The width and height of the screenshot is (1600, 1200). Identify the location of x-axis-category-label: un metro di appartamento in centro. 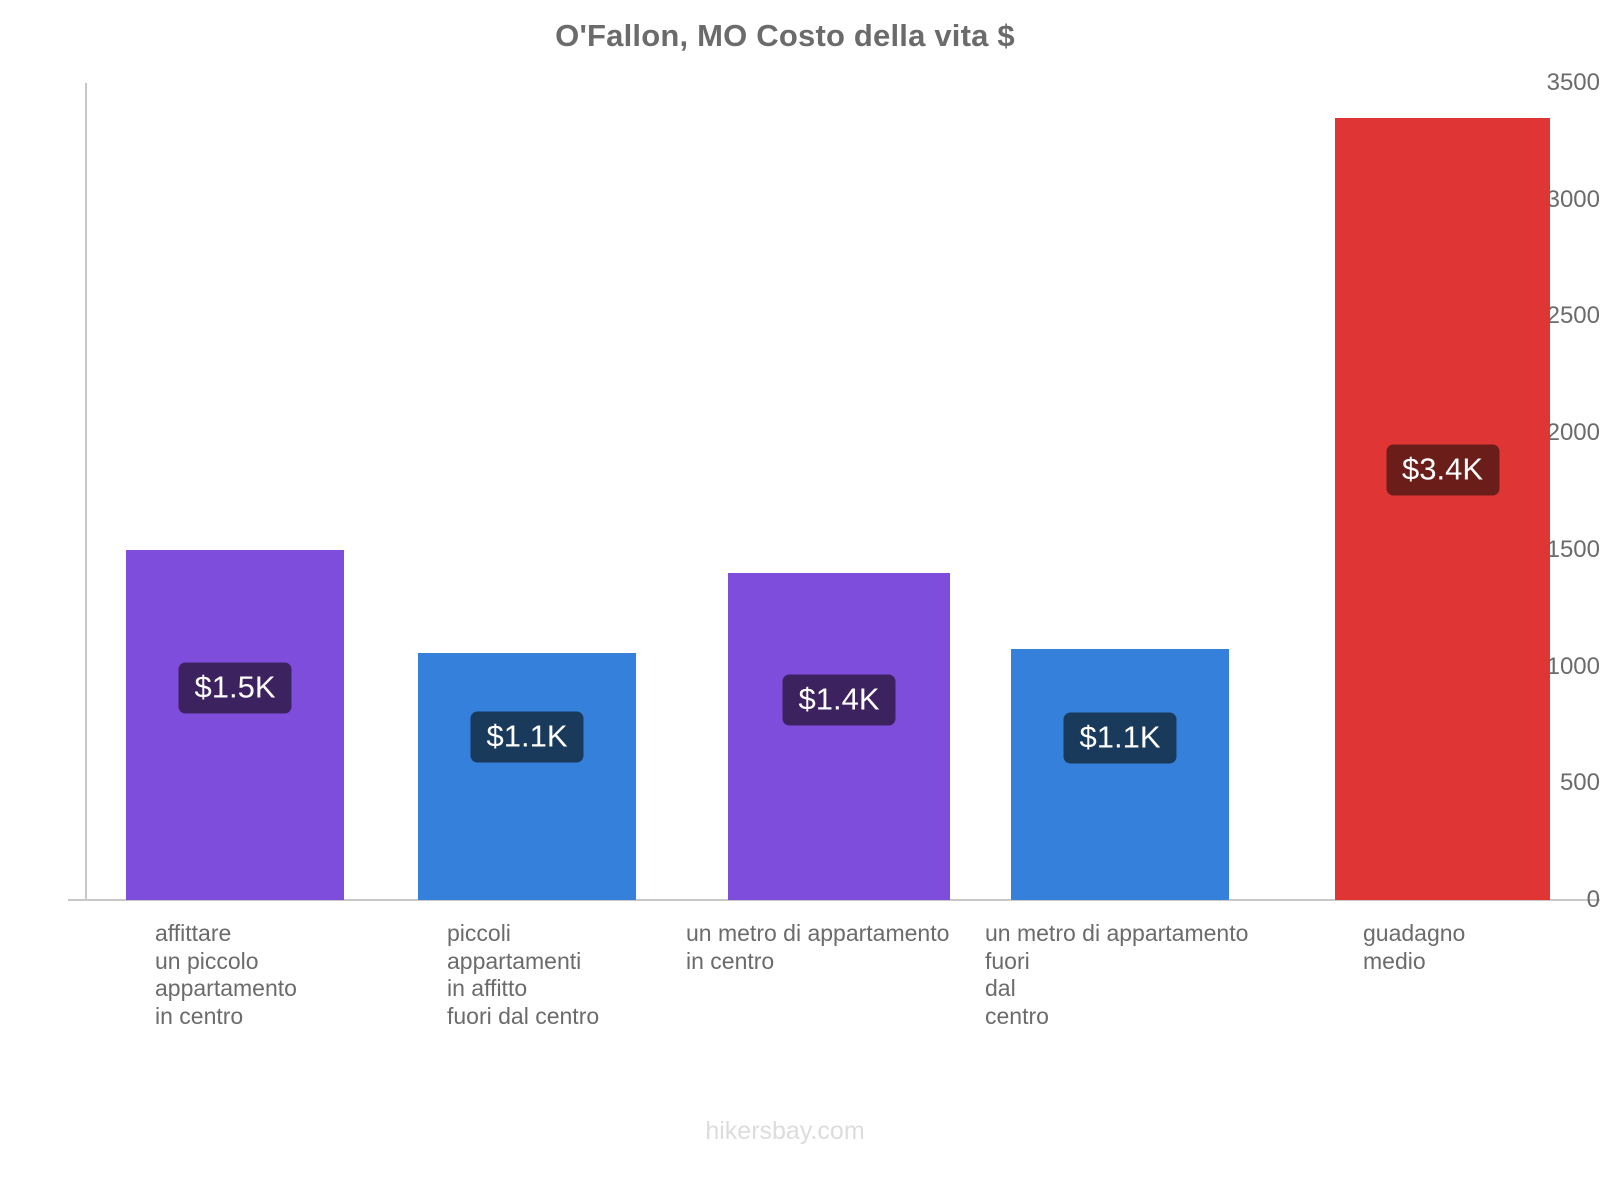
(818, 947).